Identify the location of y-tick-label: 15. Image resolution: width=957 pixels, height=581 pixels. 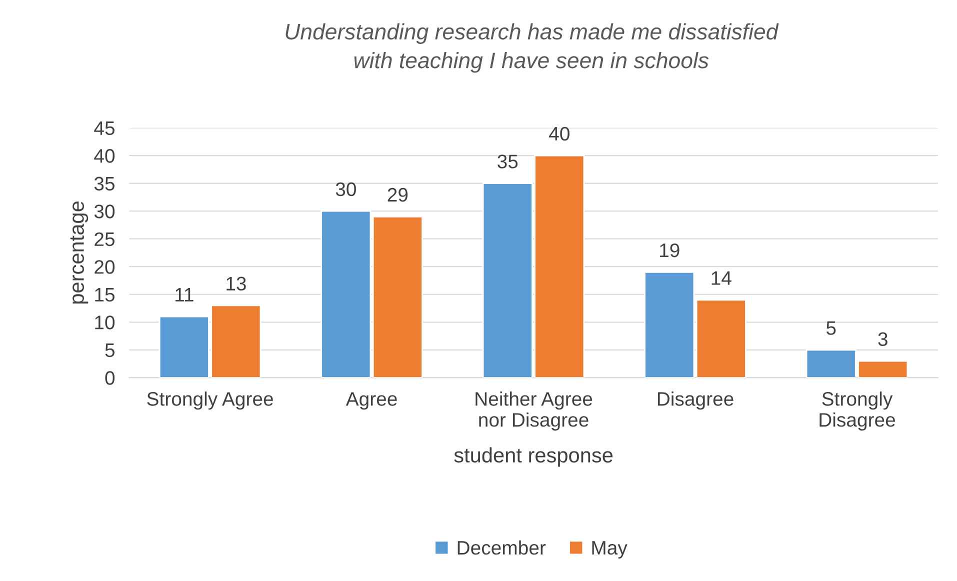
(104, 295).